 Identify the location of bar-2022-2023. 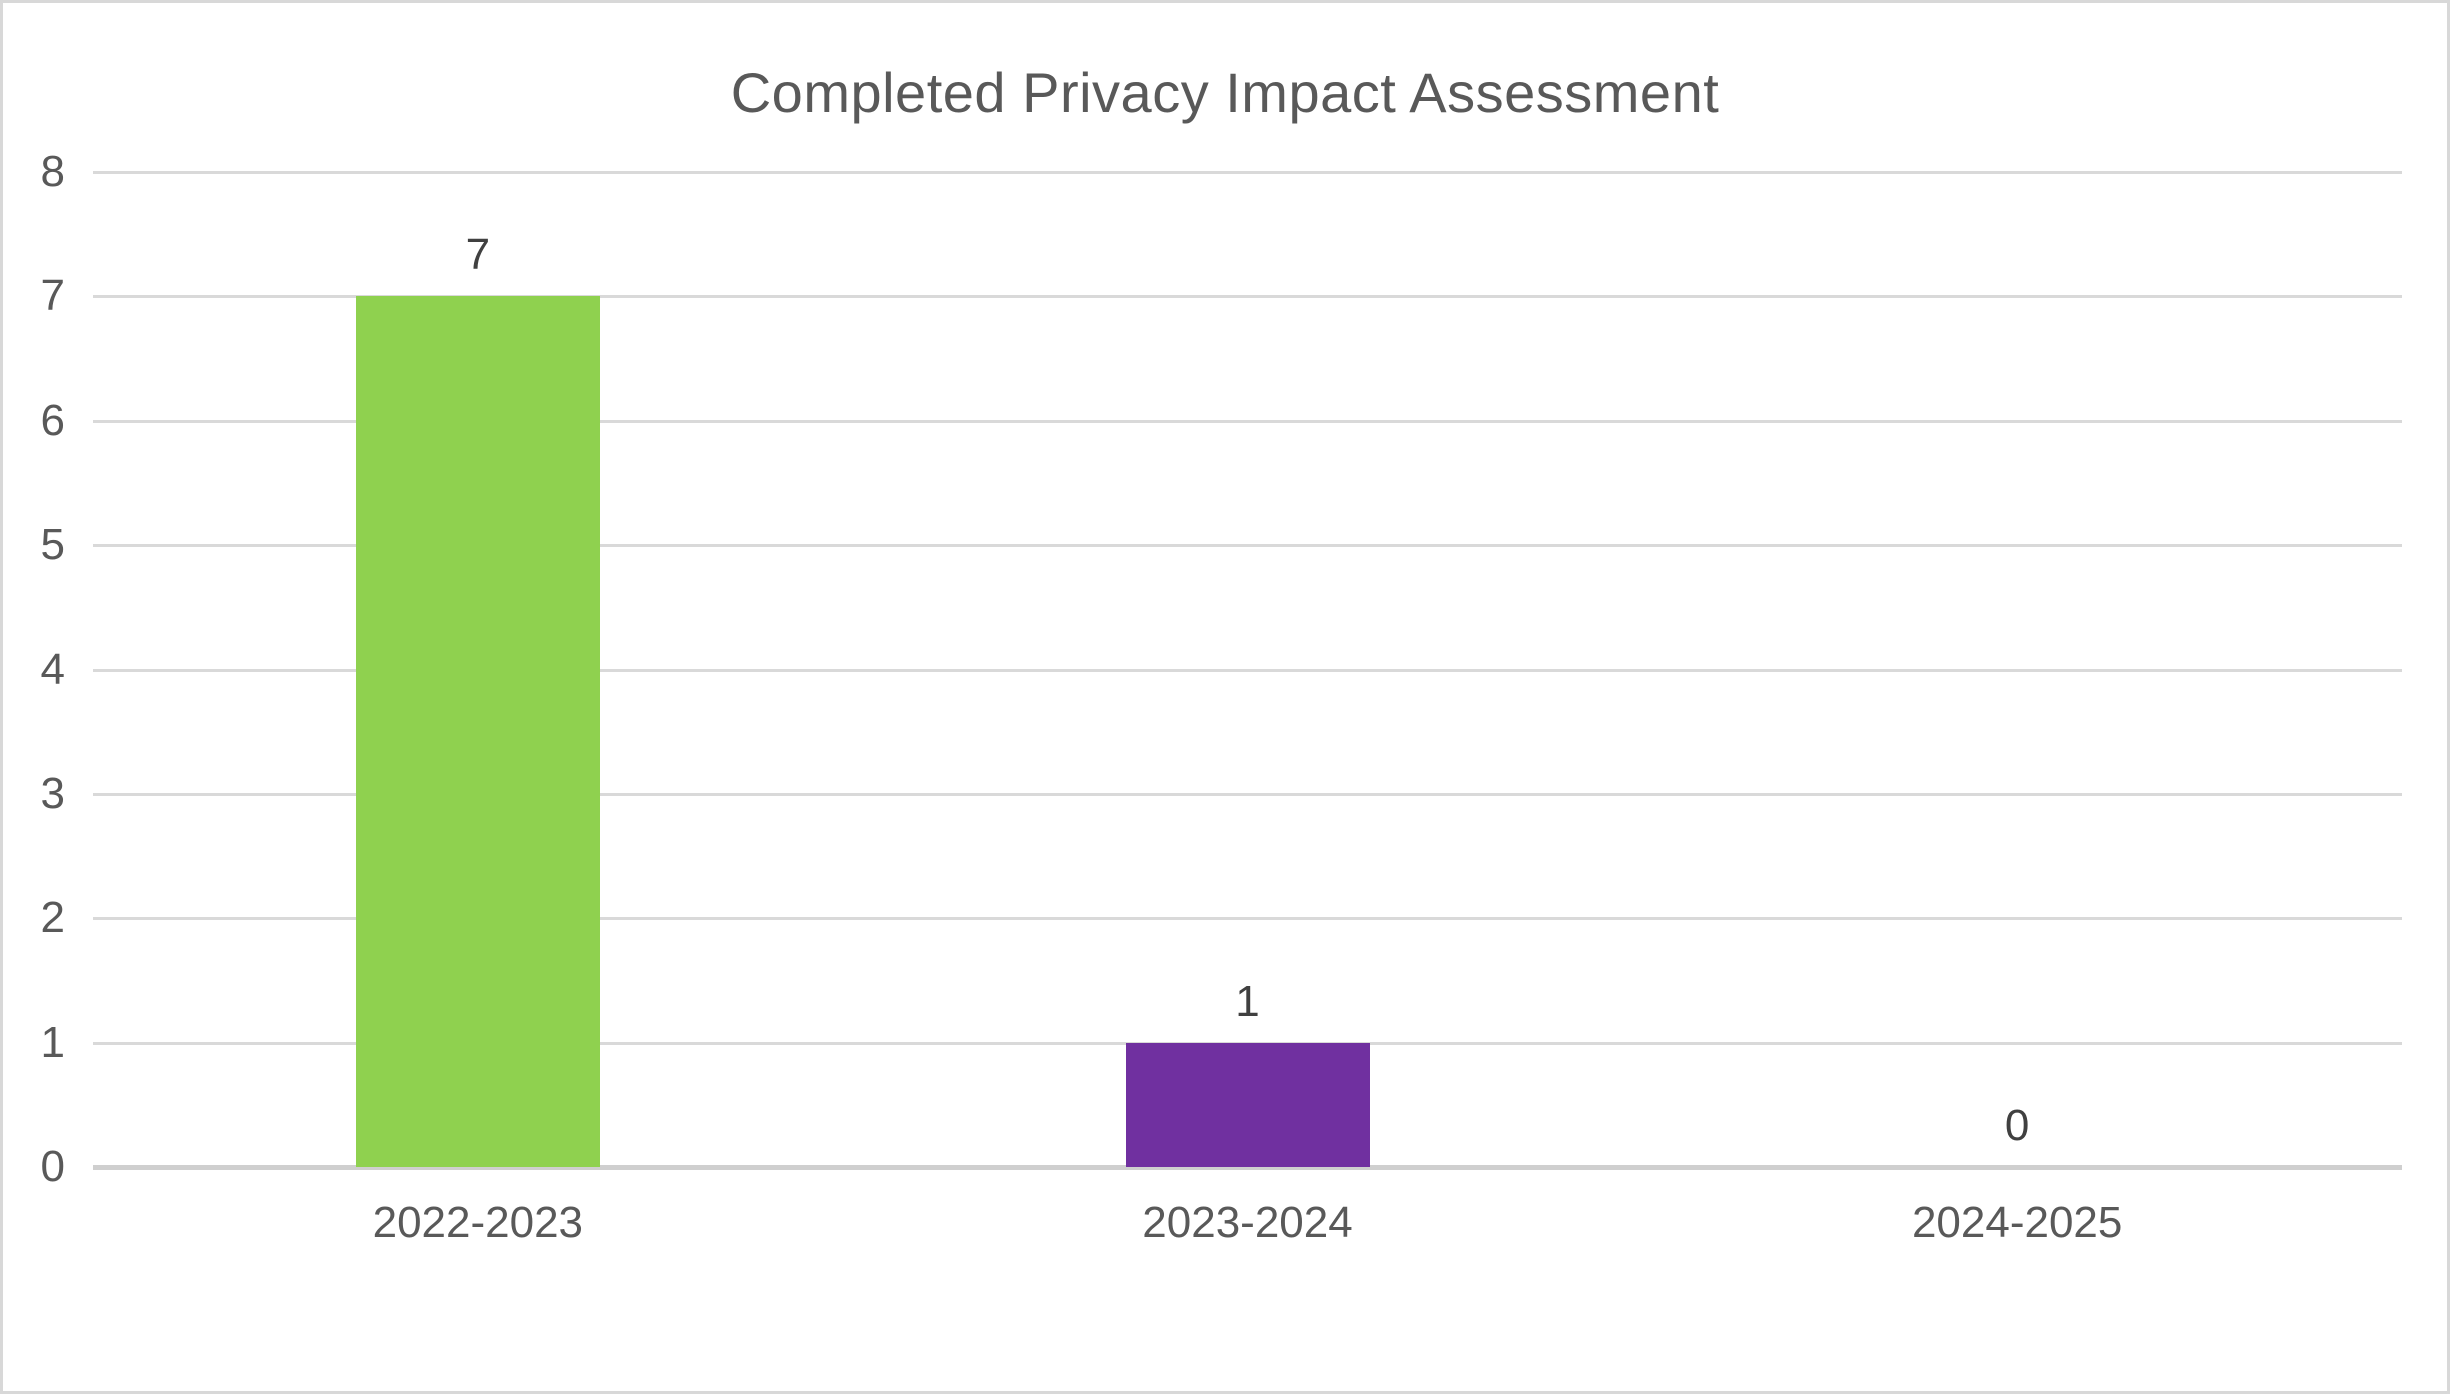
(477, 731).